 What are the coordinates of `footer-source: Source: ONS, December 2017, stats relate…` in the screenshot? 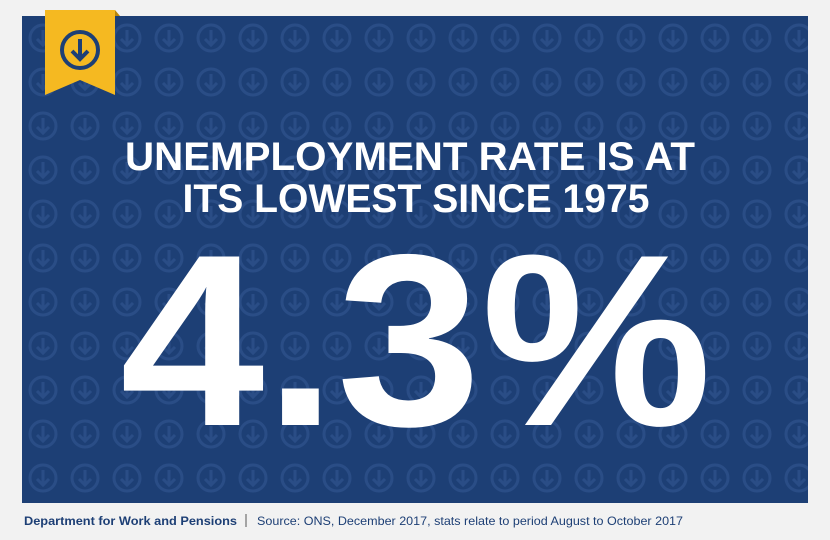 It's located at (470, 521).